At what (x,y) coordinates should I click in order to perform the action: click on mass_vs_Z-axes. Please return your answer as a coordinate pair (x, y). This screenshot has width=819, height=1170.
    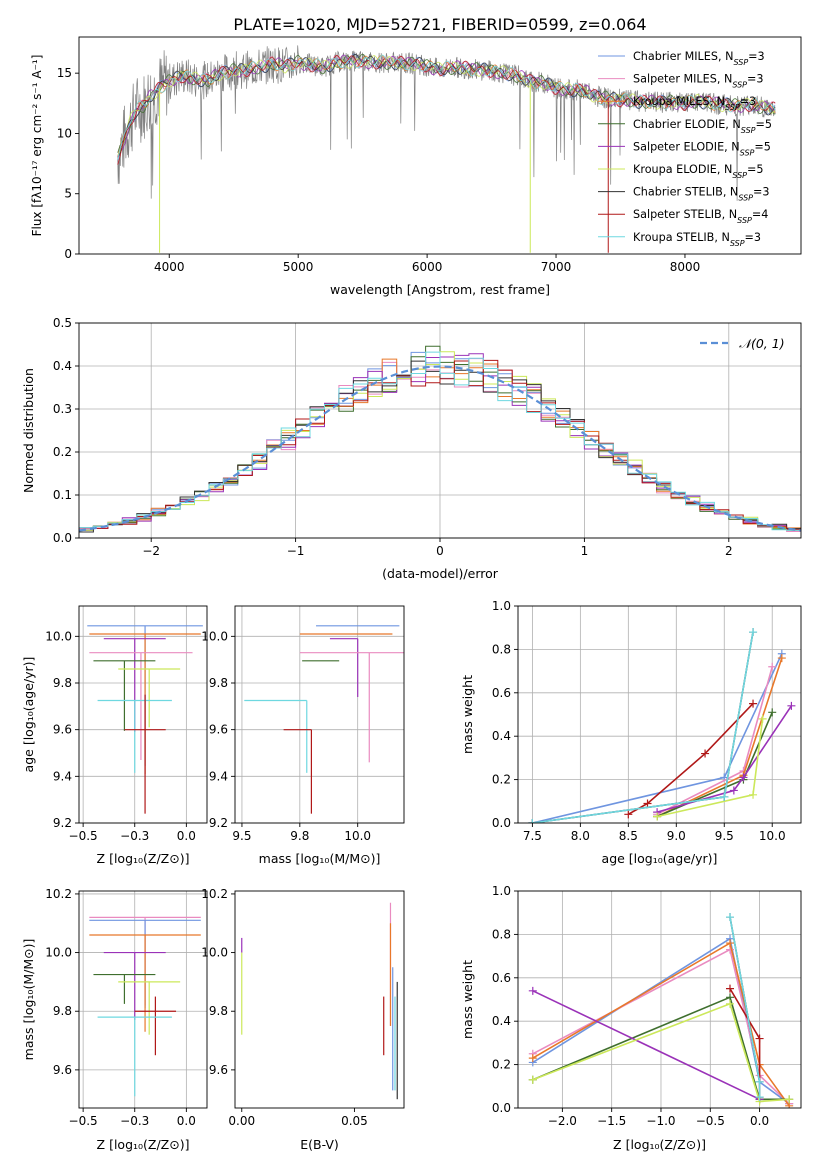
    Looking at the image, I should click on (143, 999).